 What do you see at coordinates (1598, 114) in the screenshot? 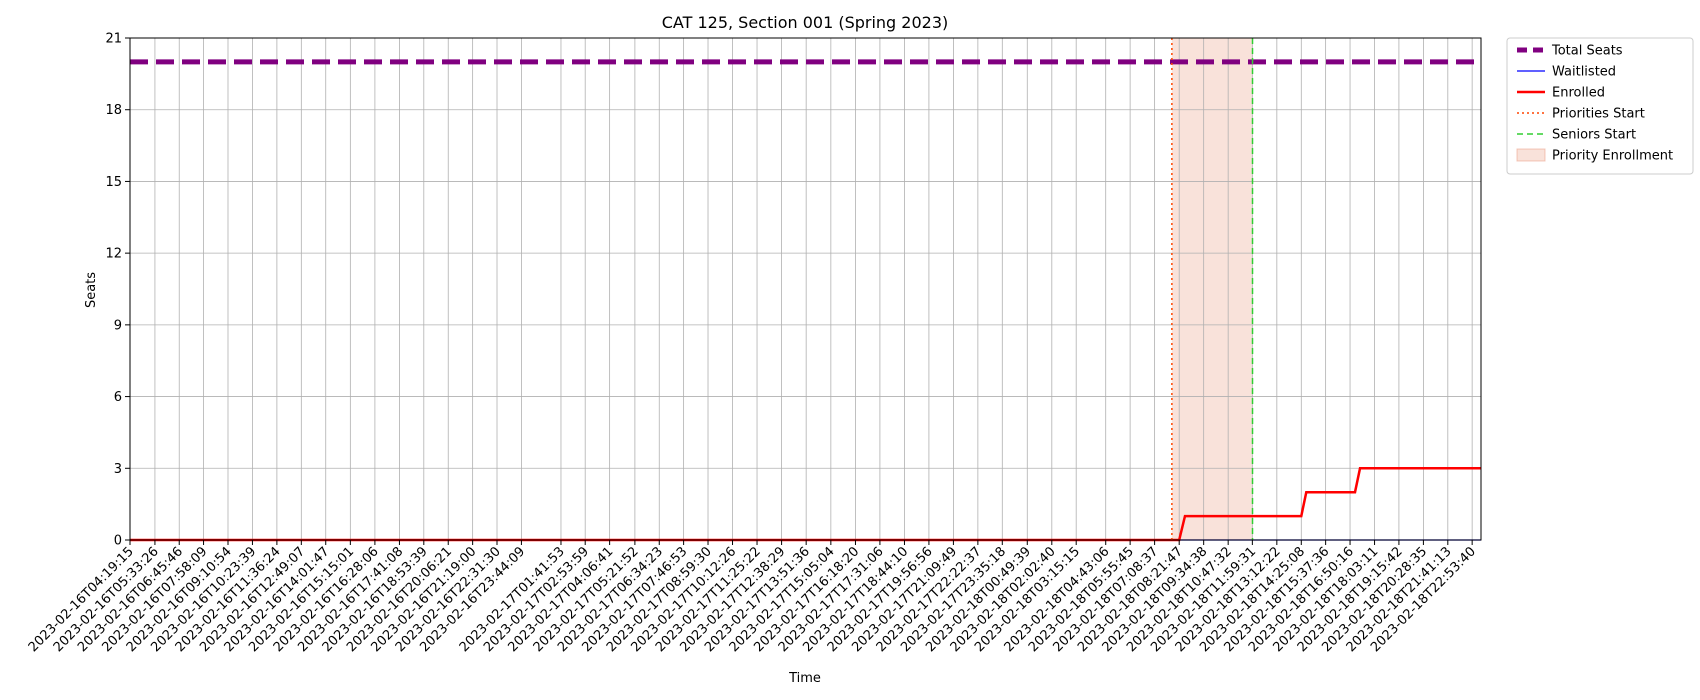
I see `legend-label: Priorities Start` at bounding box center [1598, 114].